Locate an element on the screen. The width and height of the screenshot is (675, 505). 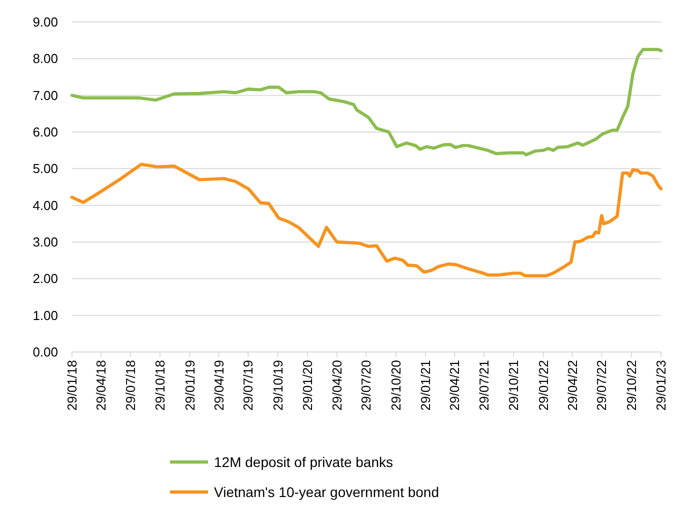
y-tick-label: 0.00 is located at coordinates (45, 352).